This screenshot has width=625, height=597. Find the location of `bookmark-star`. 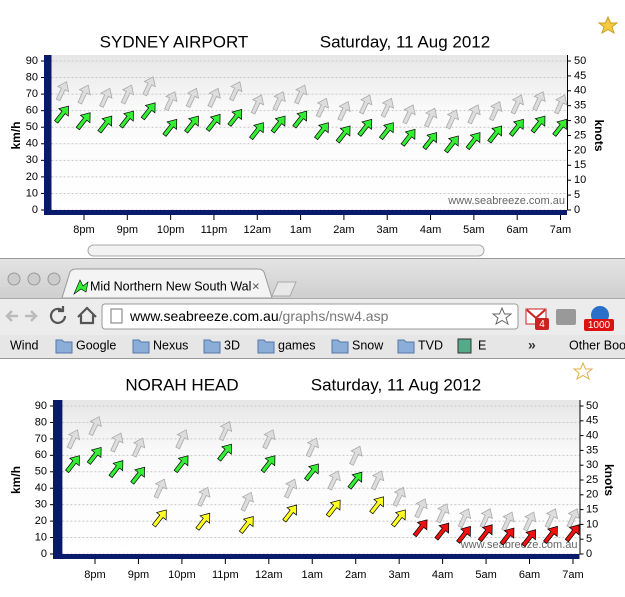

bookmark-star is located at coordinates (502, 316).